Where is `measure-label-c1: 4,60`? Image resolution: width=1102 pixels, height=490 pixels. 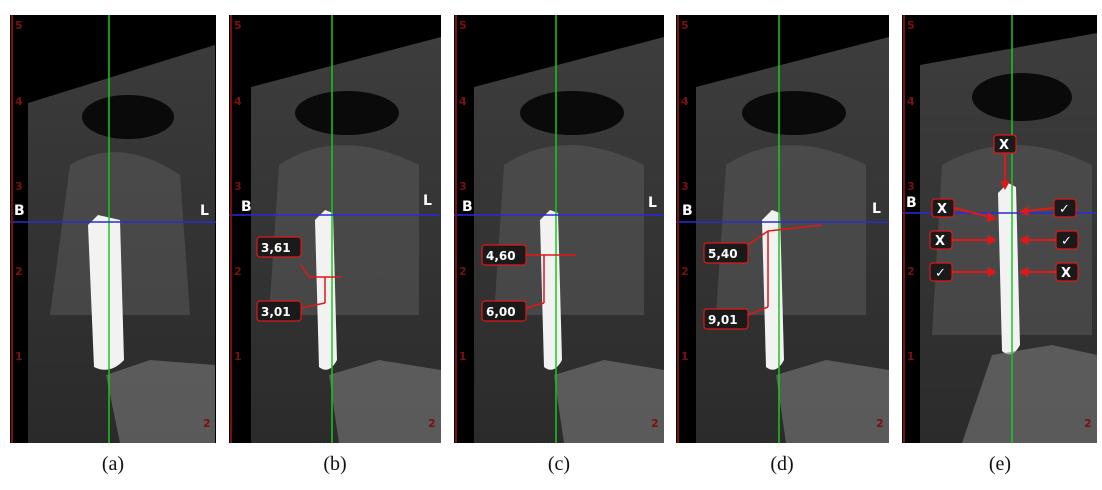 measure-label-c1: 4,60 is located at coordinates (504, 255).